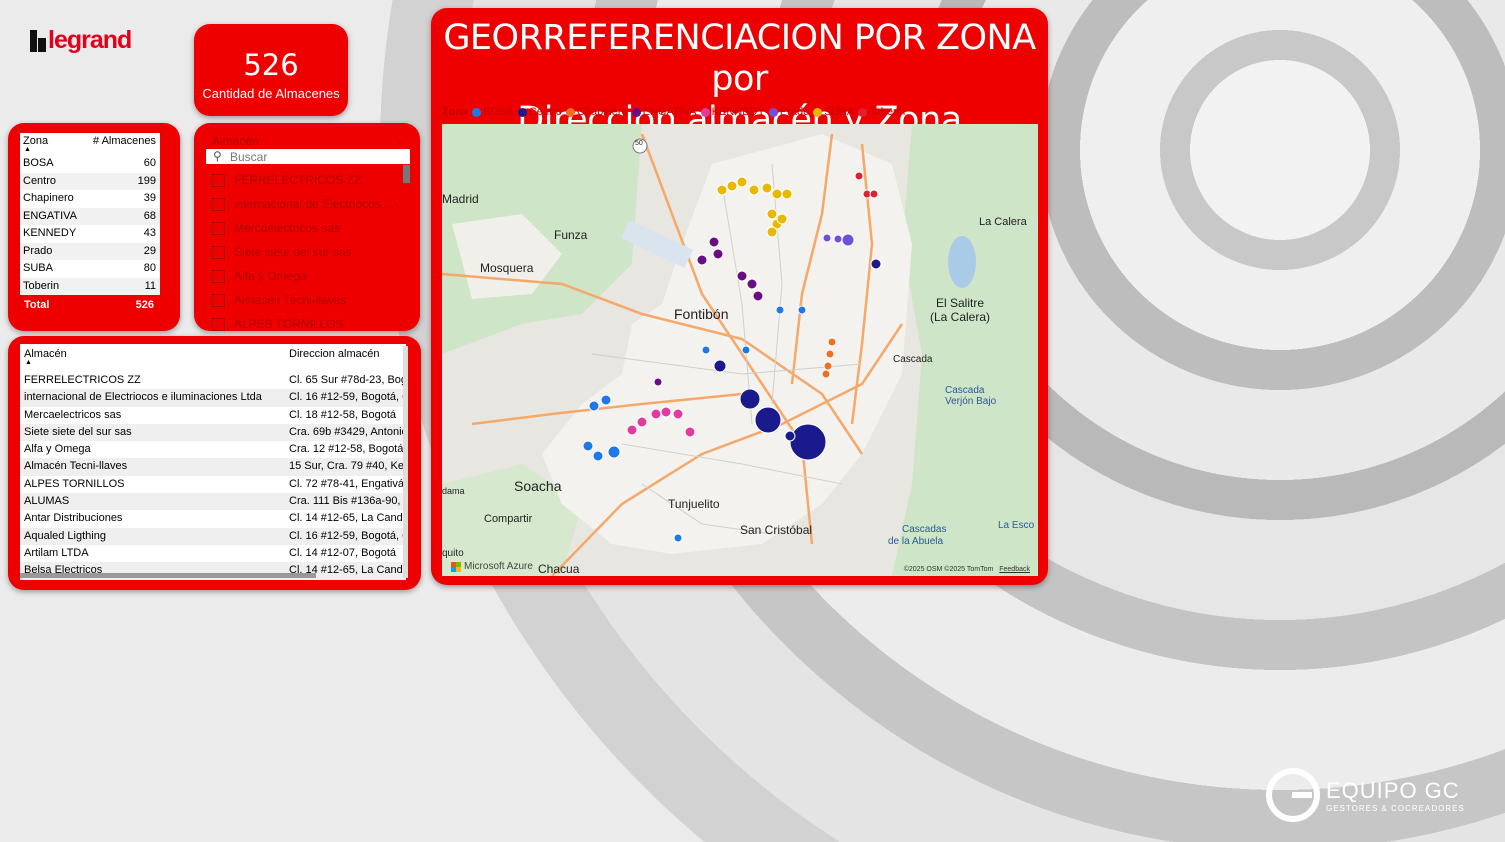 The height and width of the screenshot is (842, 1505). I want to click on place-label: Chacua, so click(559, 569).